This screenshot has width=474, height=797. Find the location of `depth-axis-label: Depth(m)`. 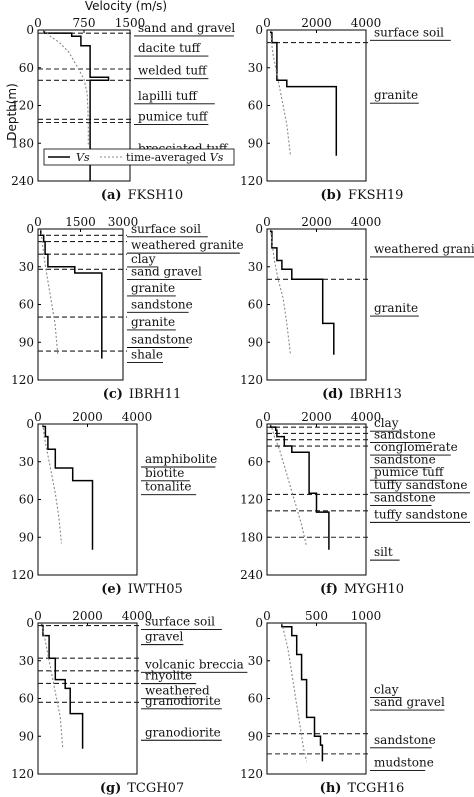

depth-axis-label: Depth(m) is located at coordinates (12, 112).